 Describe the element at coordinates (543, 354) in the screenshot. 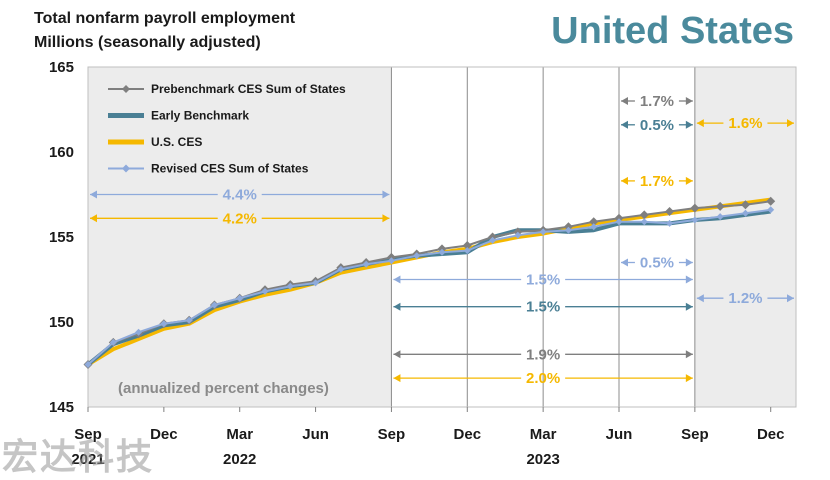

I see `annotation-label: 1.9%` at that location.